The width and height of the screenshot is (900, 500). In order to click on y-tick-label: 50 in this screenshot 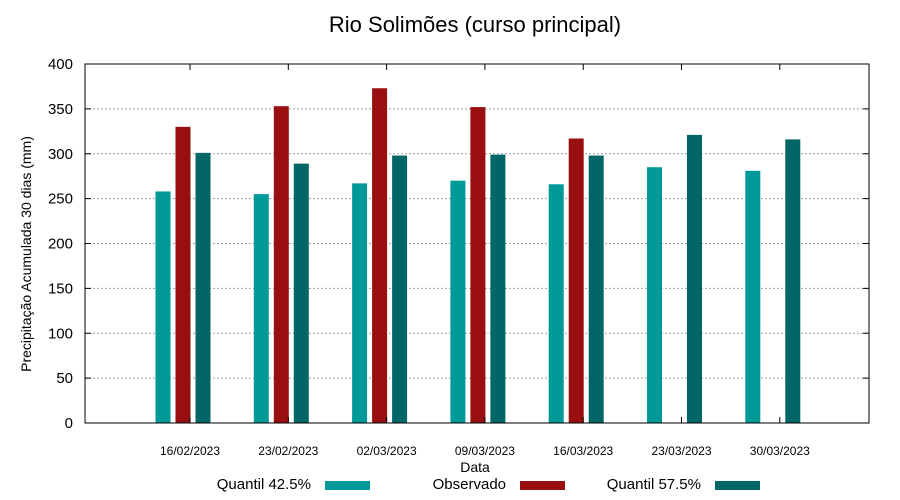, I will do `click(64, 378)`.